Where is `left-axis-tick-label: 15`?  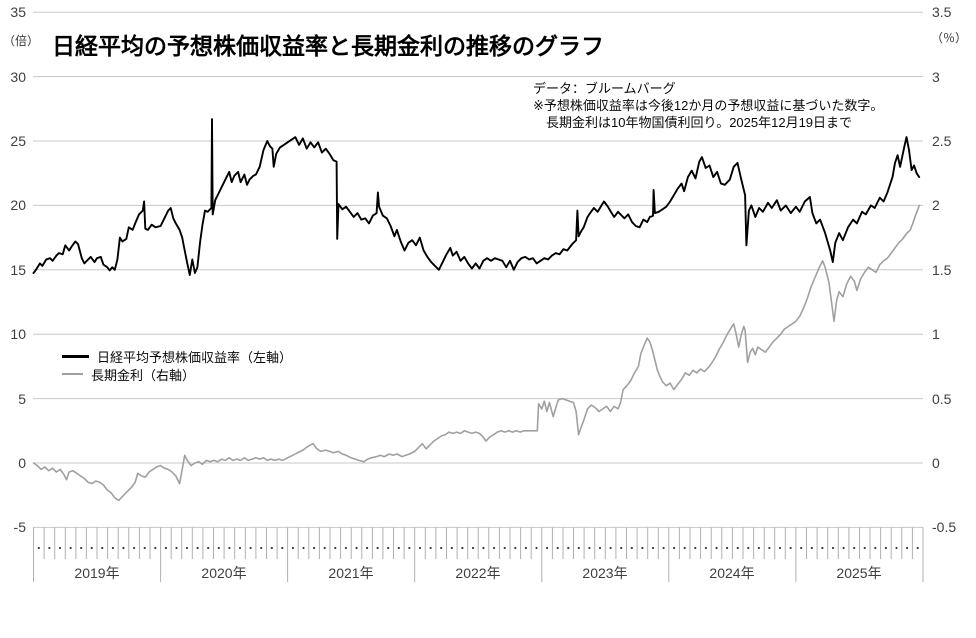
left-axis-tick-label: 15 is located at coordinates (18, 270).